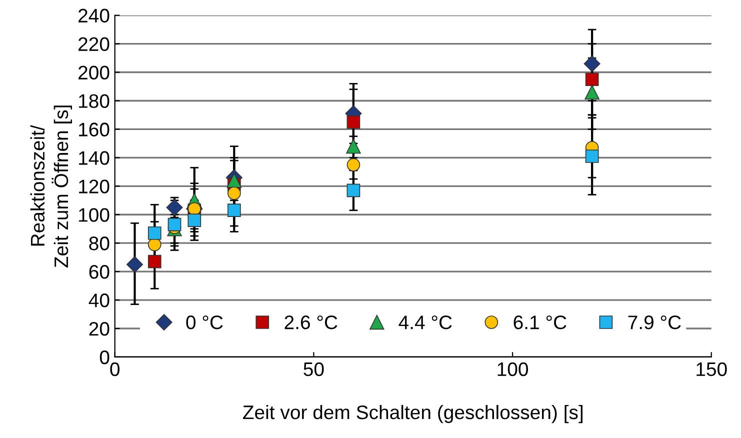  Describe the element at coordinates (99, 329) in the screenshot. I see `y-tick-label: 20` at that location.